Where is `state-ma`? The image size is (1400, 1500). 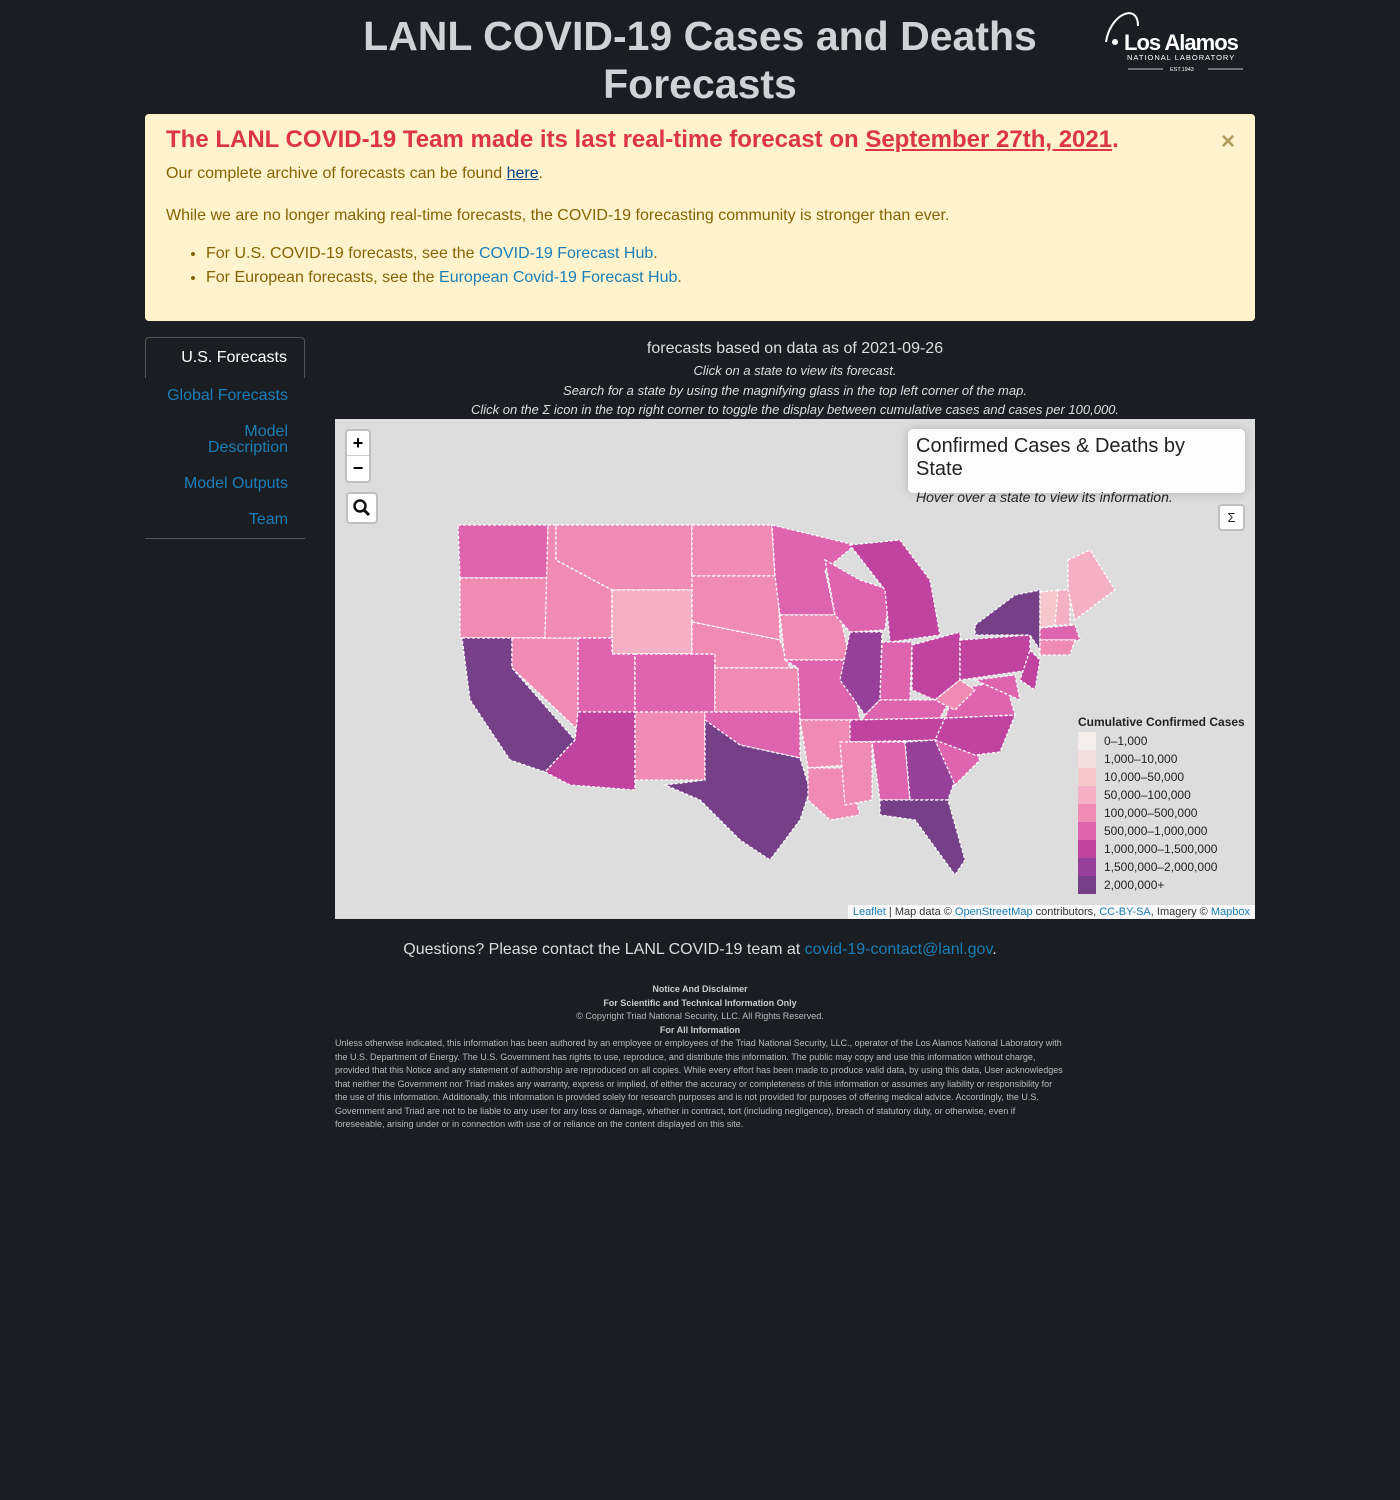 state-ma is located at coordinates (1060, 632).